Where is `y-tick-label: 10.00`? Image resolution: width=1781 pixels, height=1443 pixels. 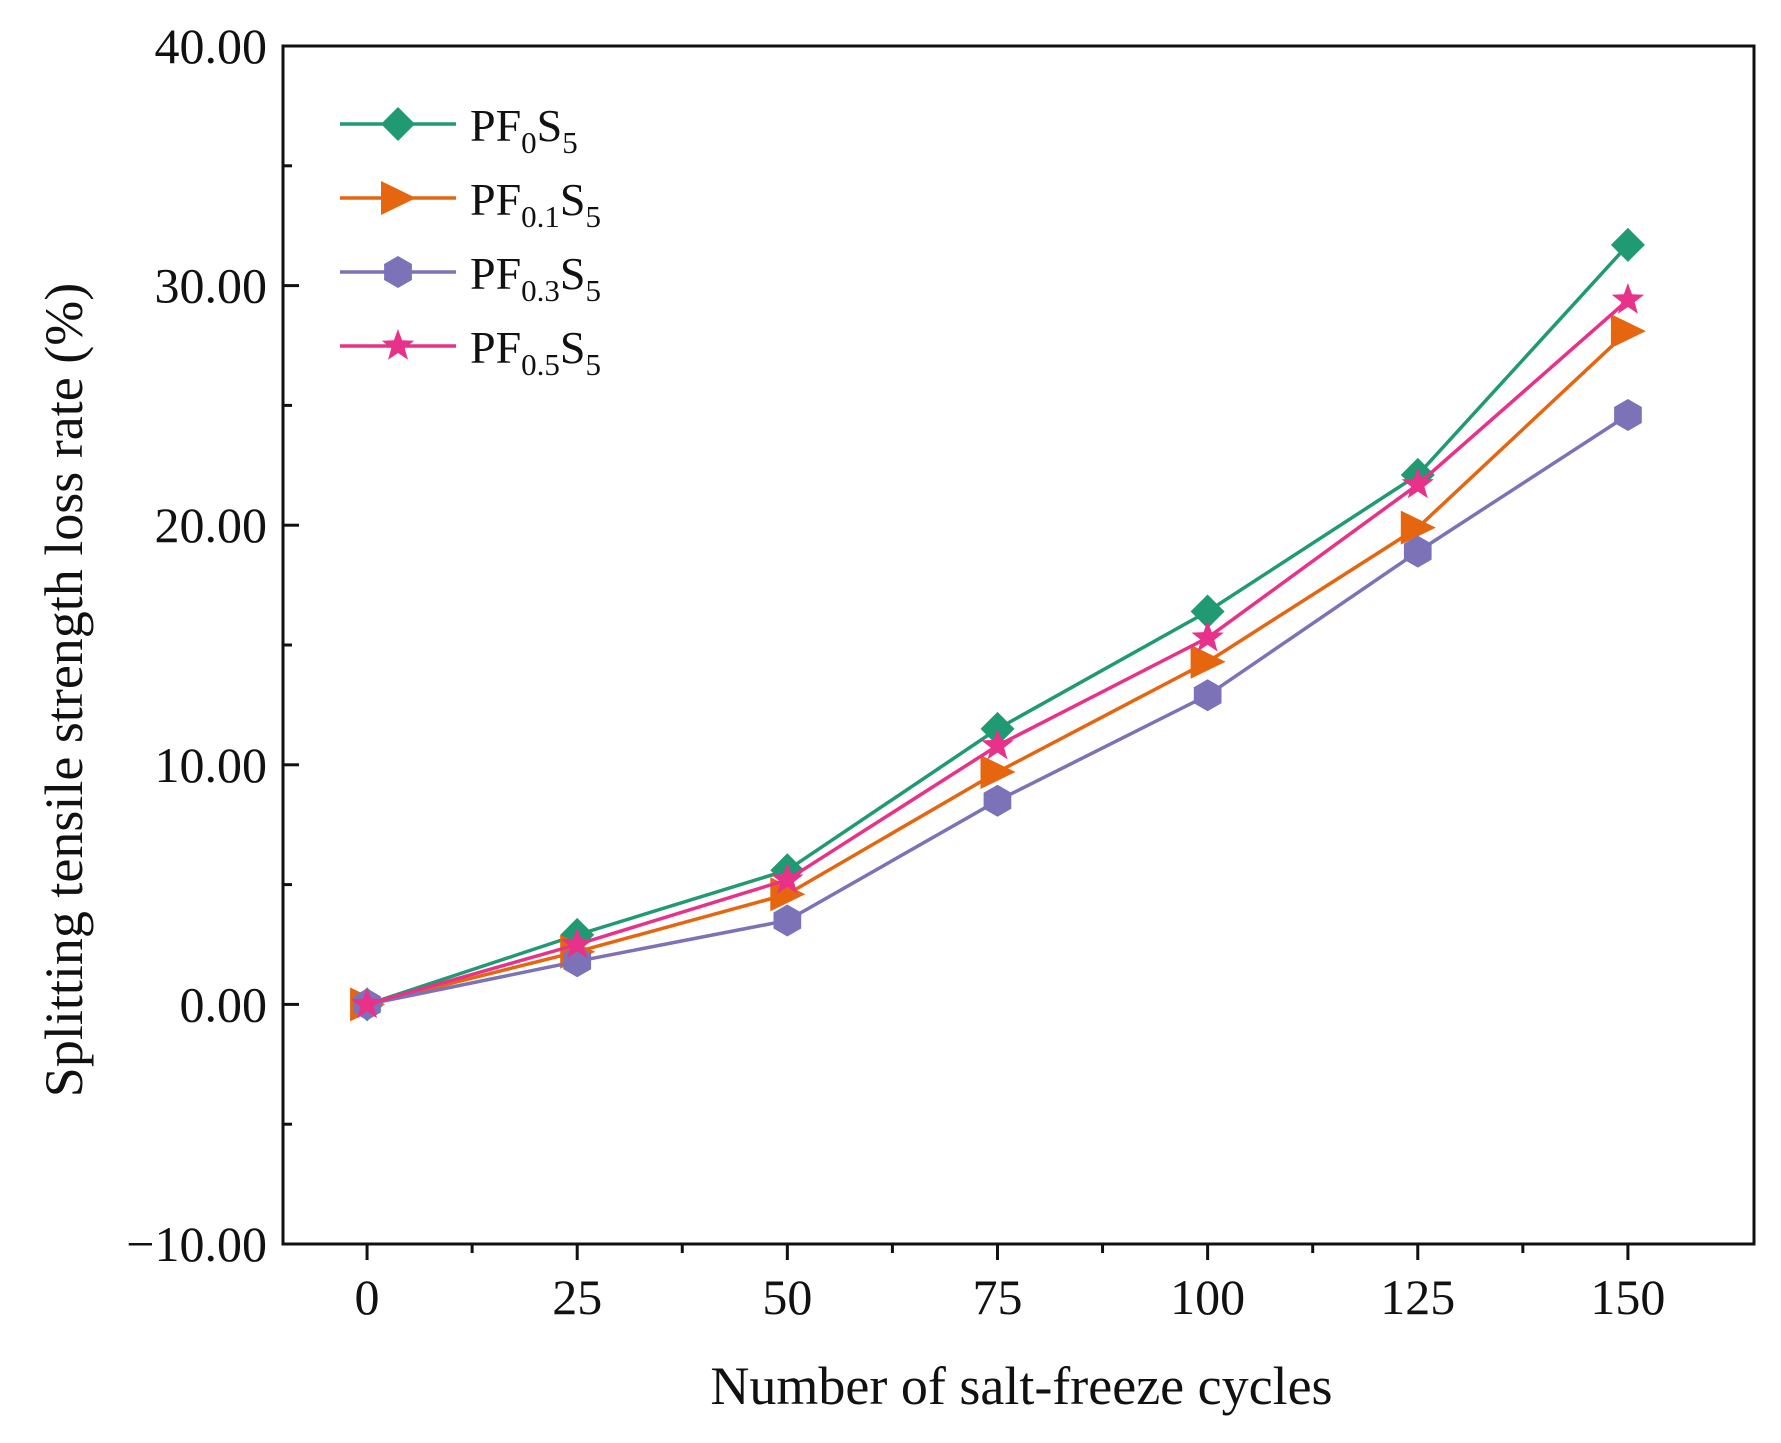 y-tick-label: 10.00 is located at coordinates (211, 765).